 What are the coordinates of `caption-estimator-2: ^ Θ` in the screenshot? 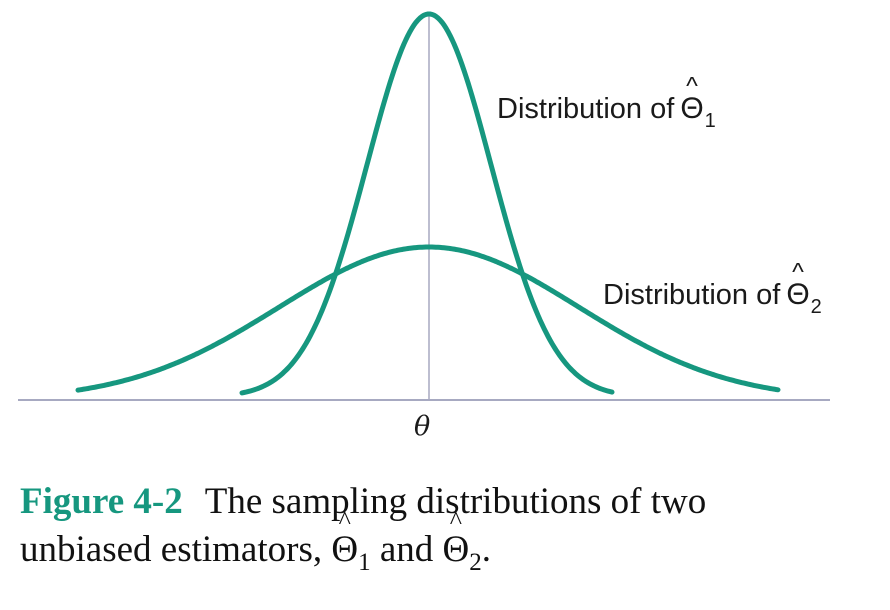 It's located at (456, 541).